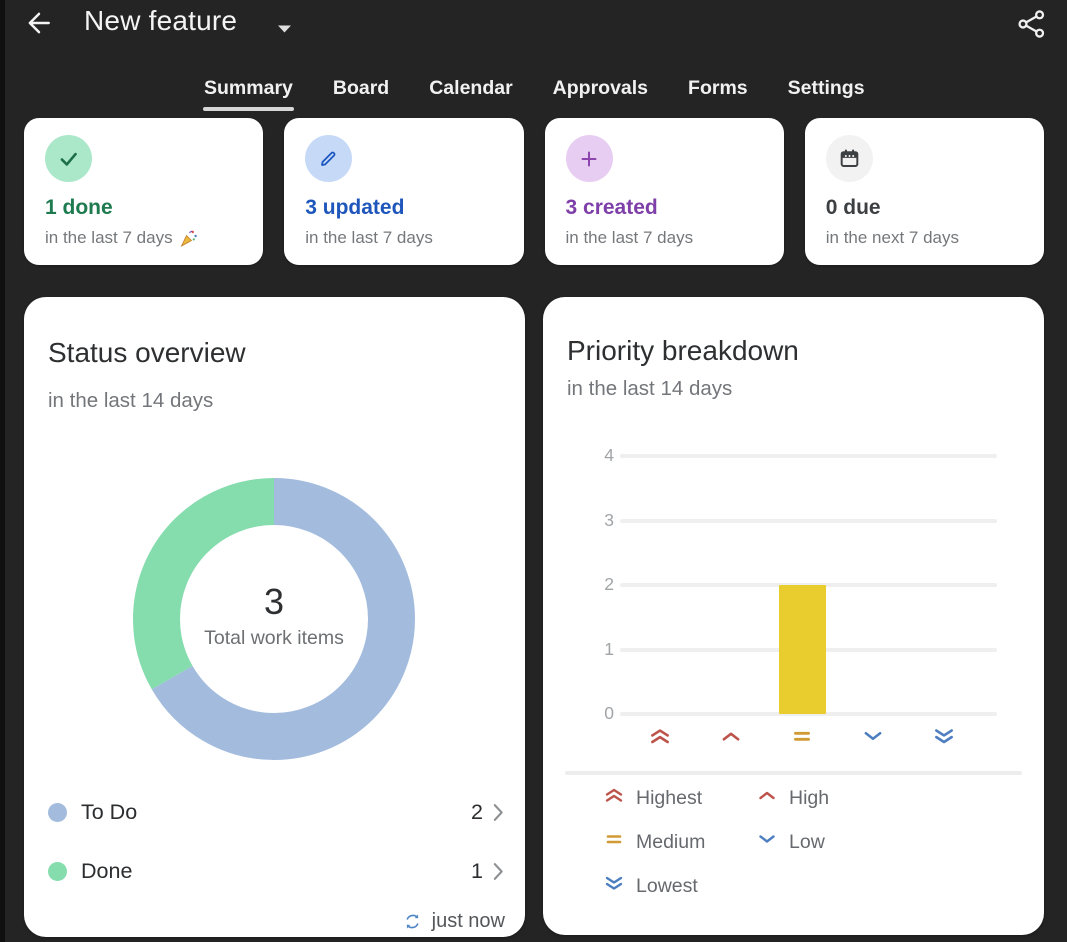 The width and height of the screenshot is (1067, 942). I want to click on refresh-icon, so click(412, 921).